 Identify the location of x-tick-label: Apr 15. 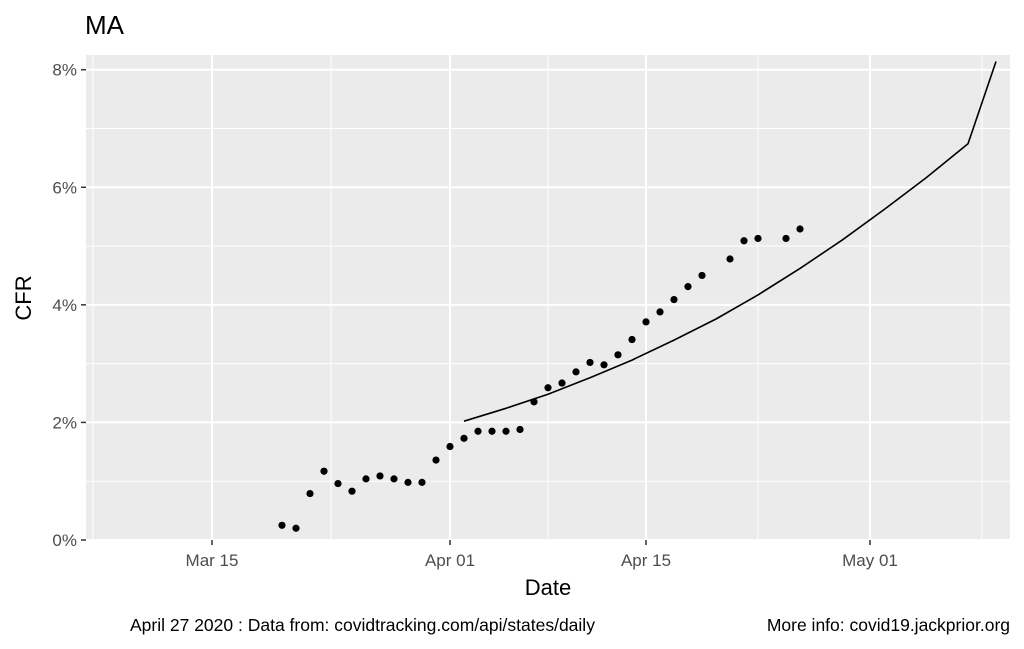
(646, 560).